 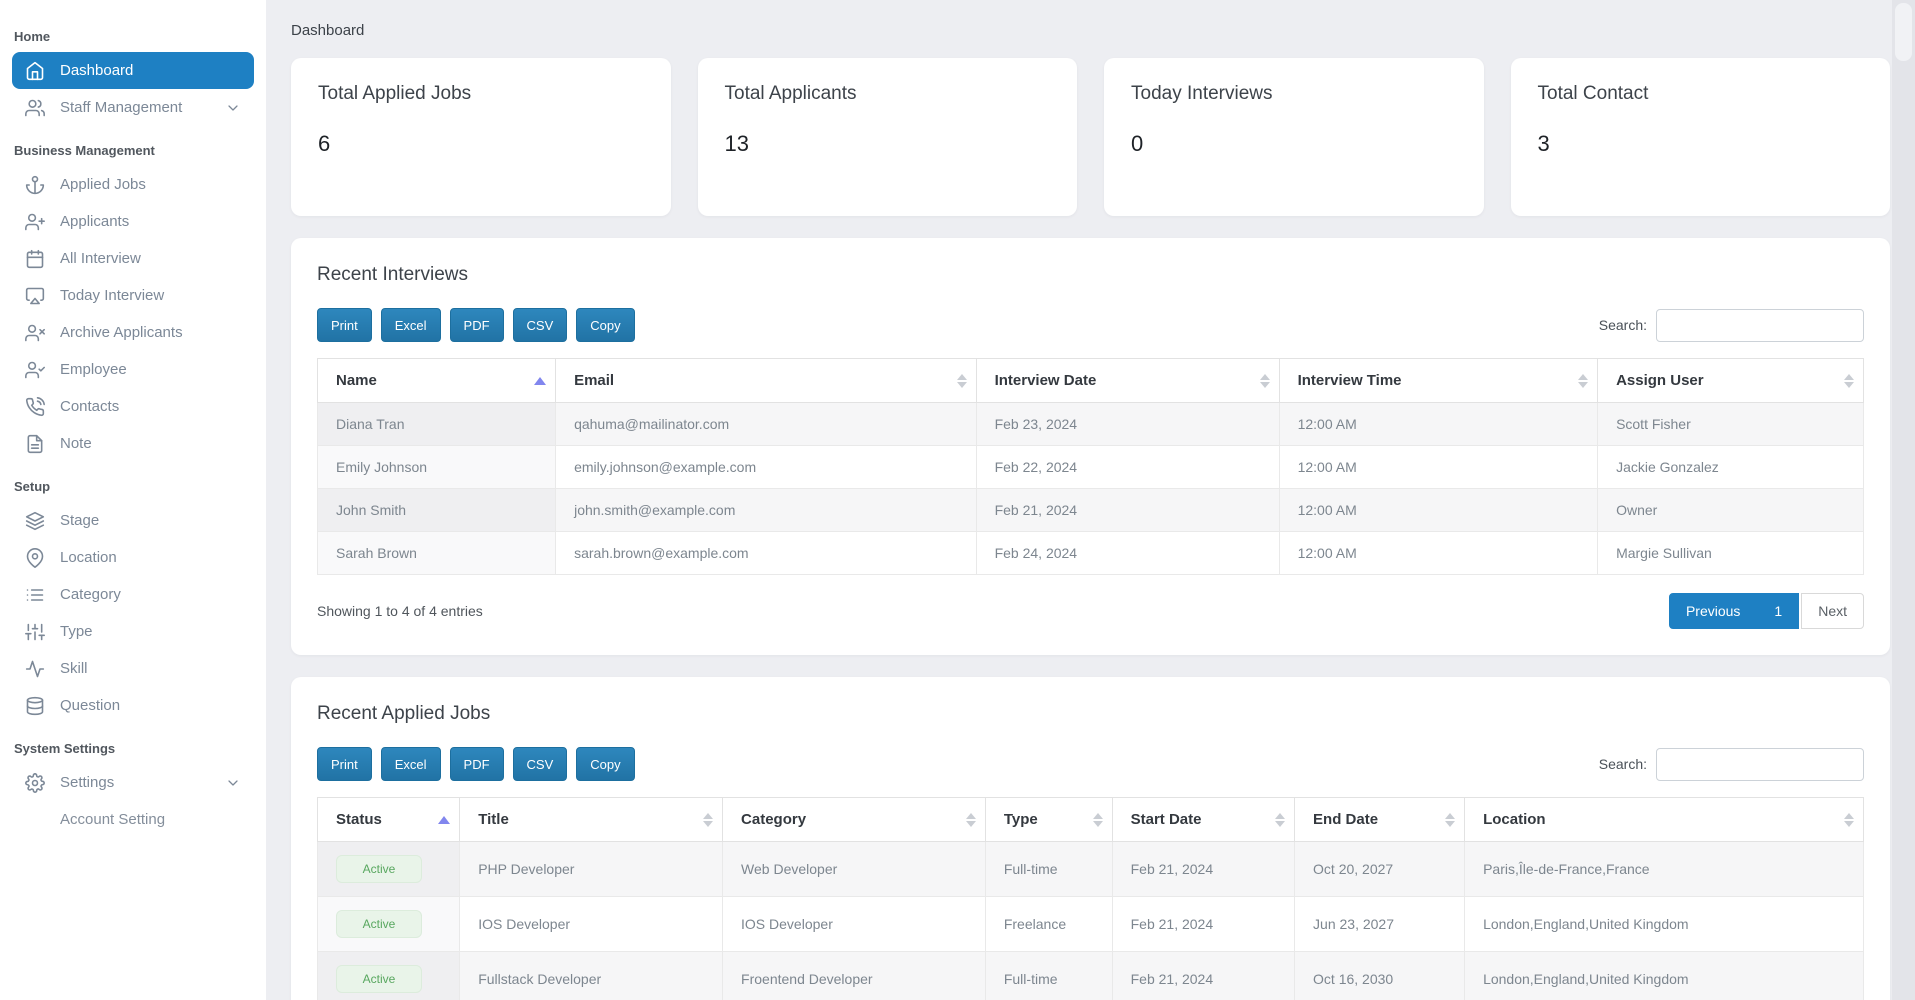 What do you see at coordinates (1903, 500) in the screenshot?
I see `scrollbar-track` at bounding box center [1903, 500].